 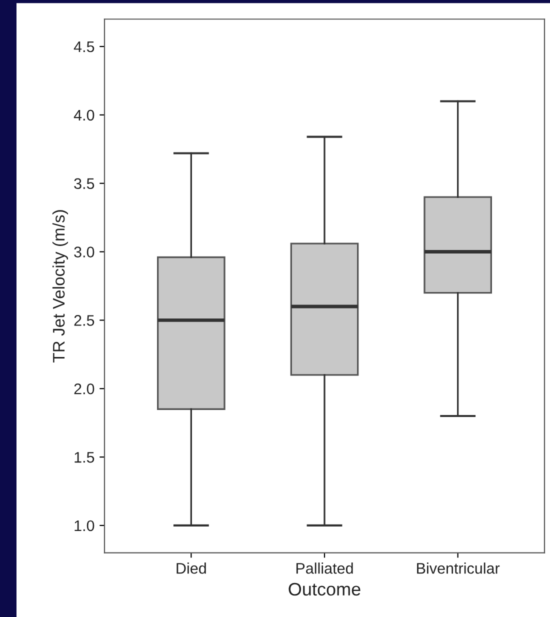 What do you see at coordinates (84, 526) in the screenshot?
I see `y-tick-label: 1.0` at bounding box center [84, 526].